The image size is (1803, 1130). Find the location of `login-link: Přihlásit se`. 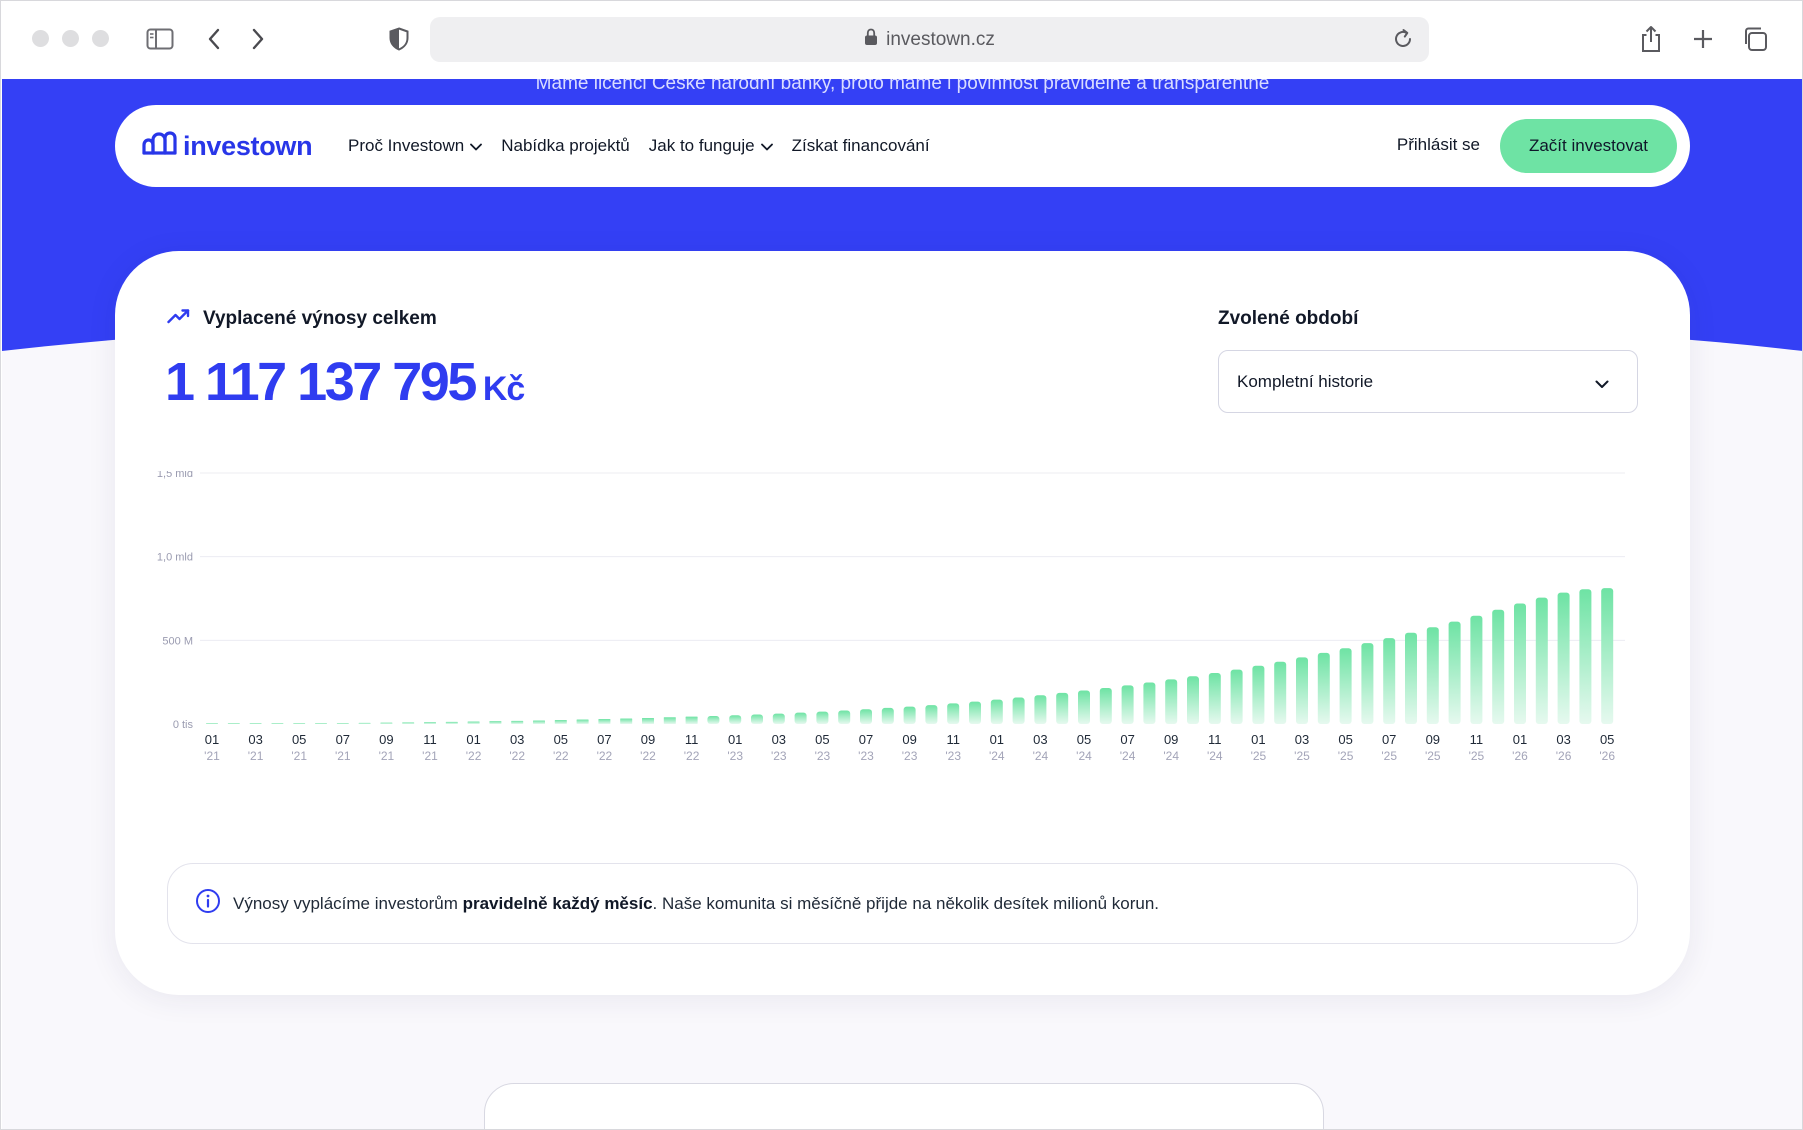

login-link: Přihlásit se is located at coordinates (1438, 144).